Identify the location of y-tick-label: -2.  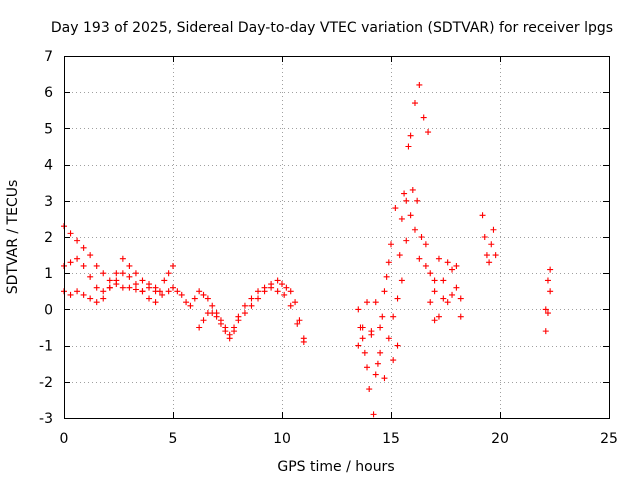
(46, 383).